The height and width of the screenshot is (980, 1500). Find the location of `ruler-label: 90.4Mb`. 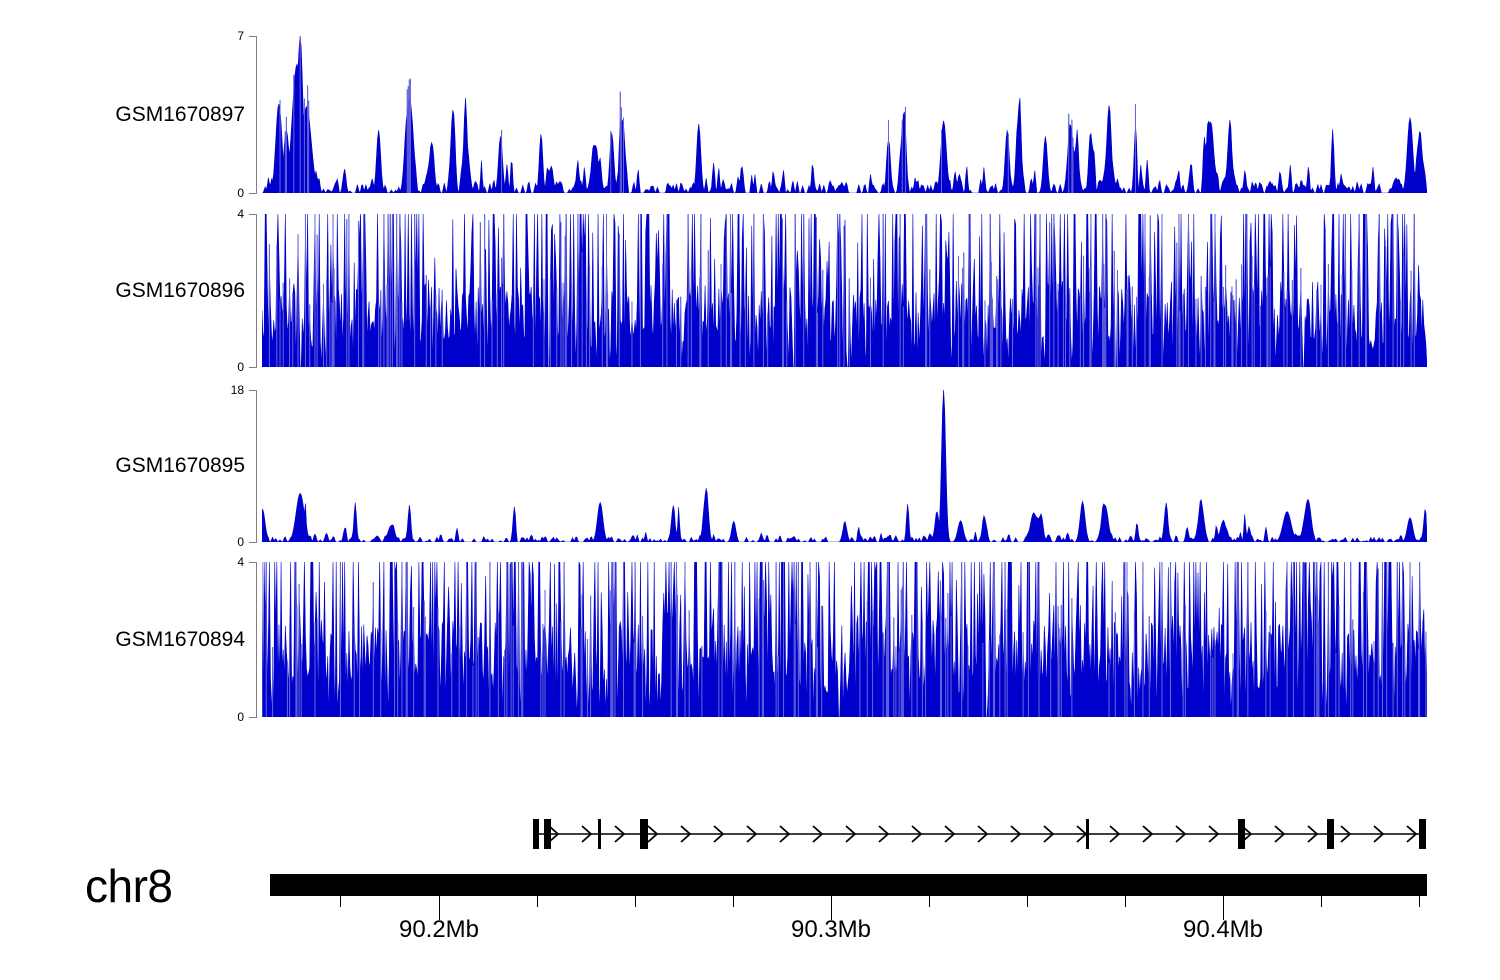

ruler-label: 90.4Mb is located at coordinates (1223, 929).